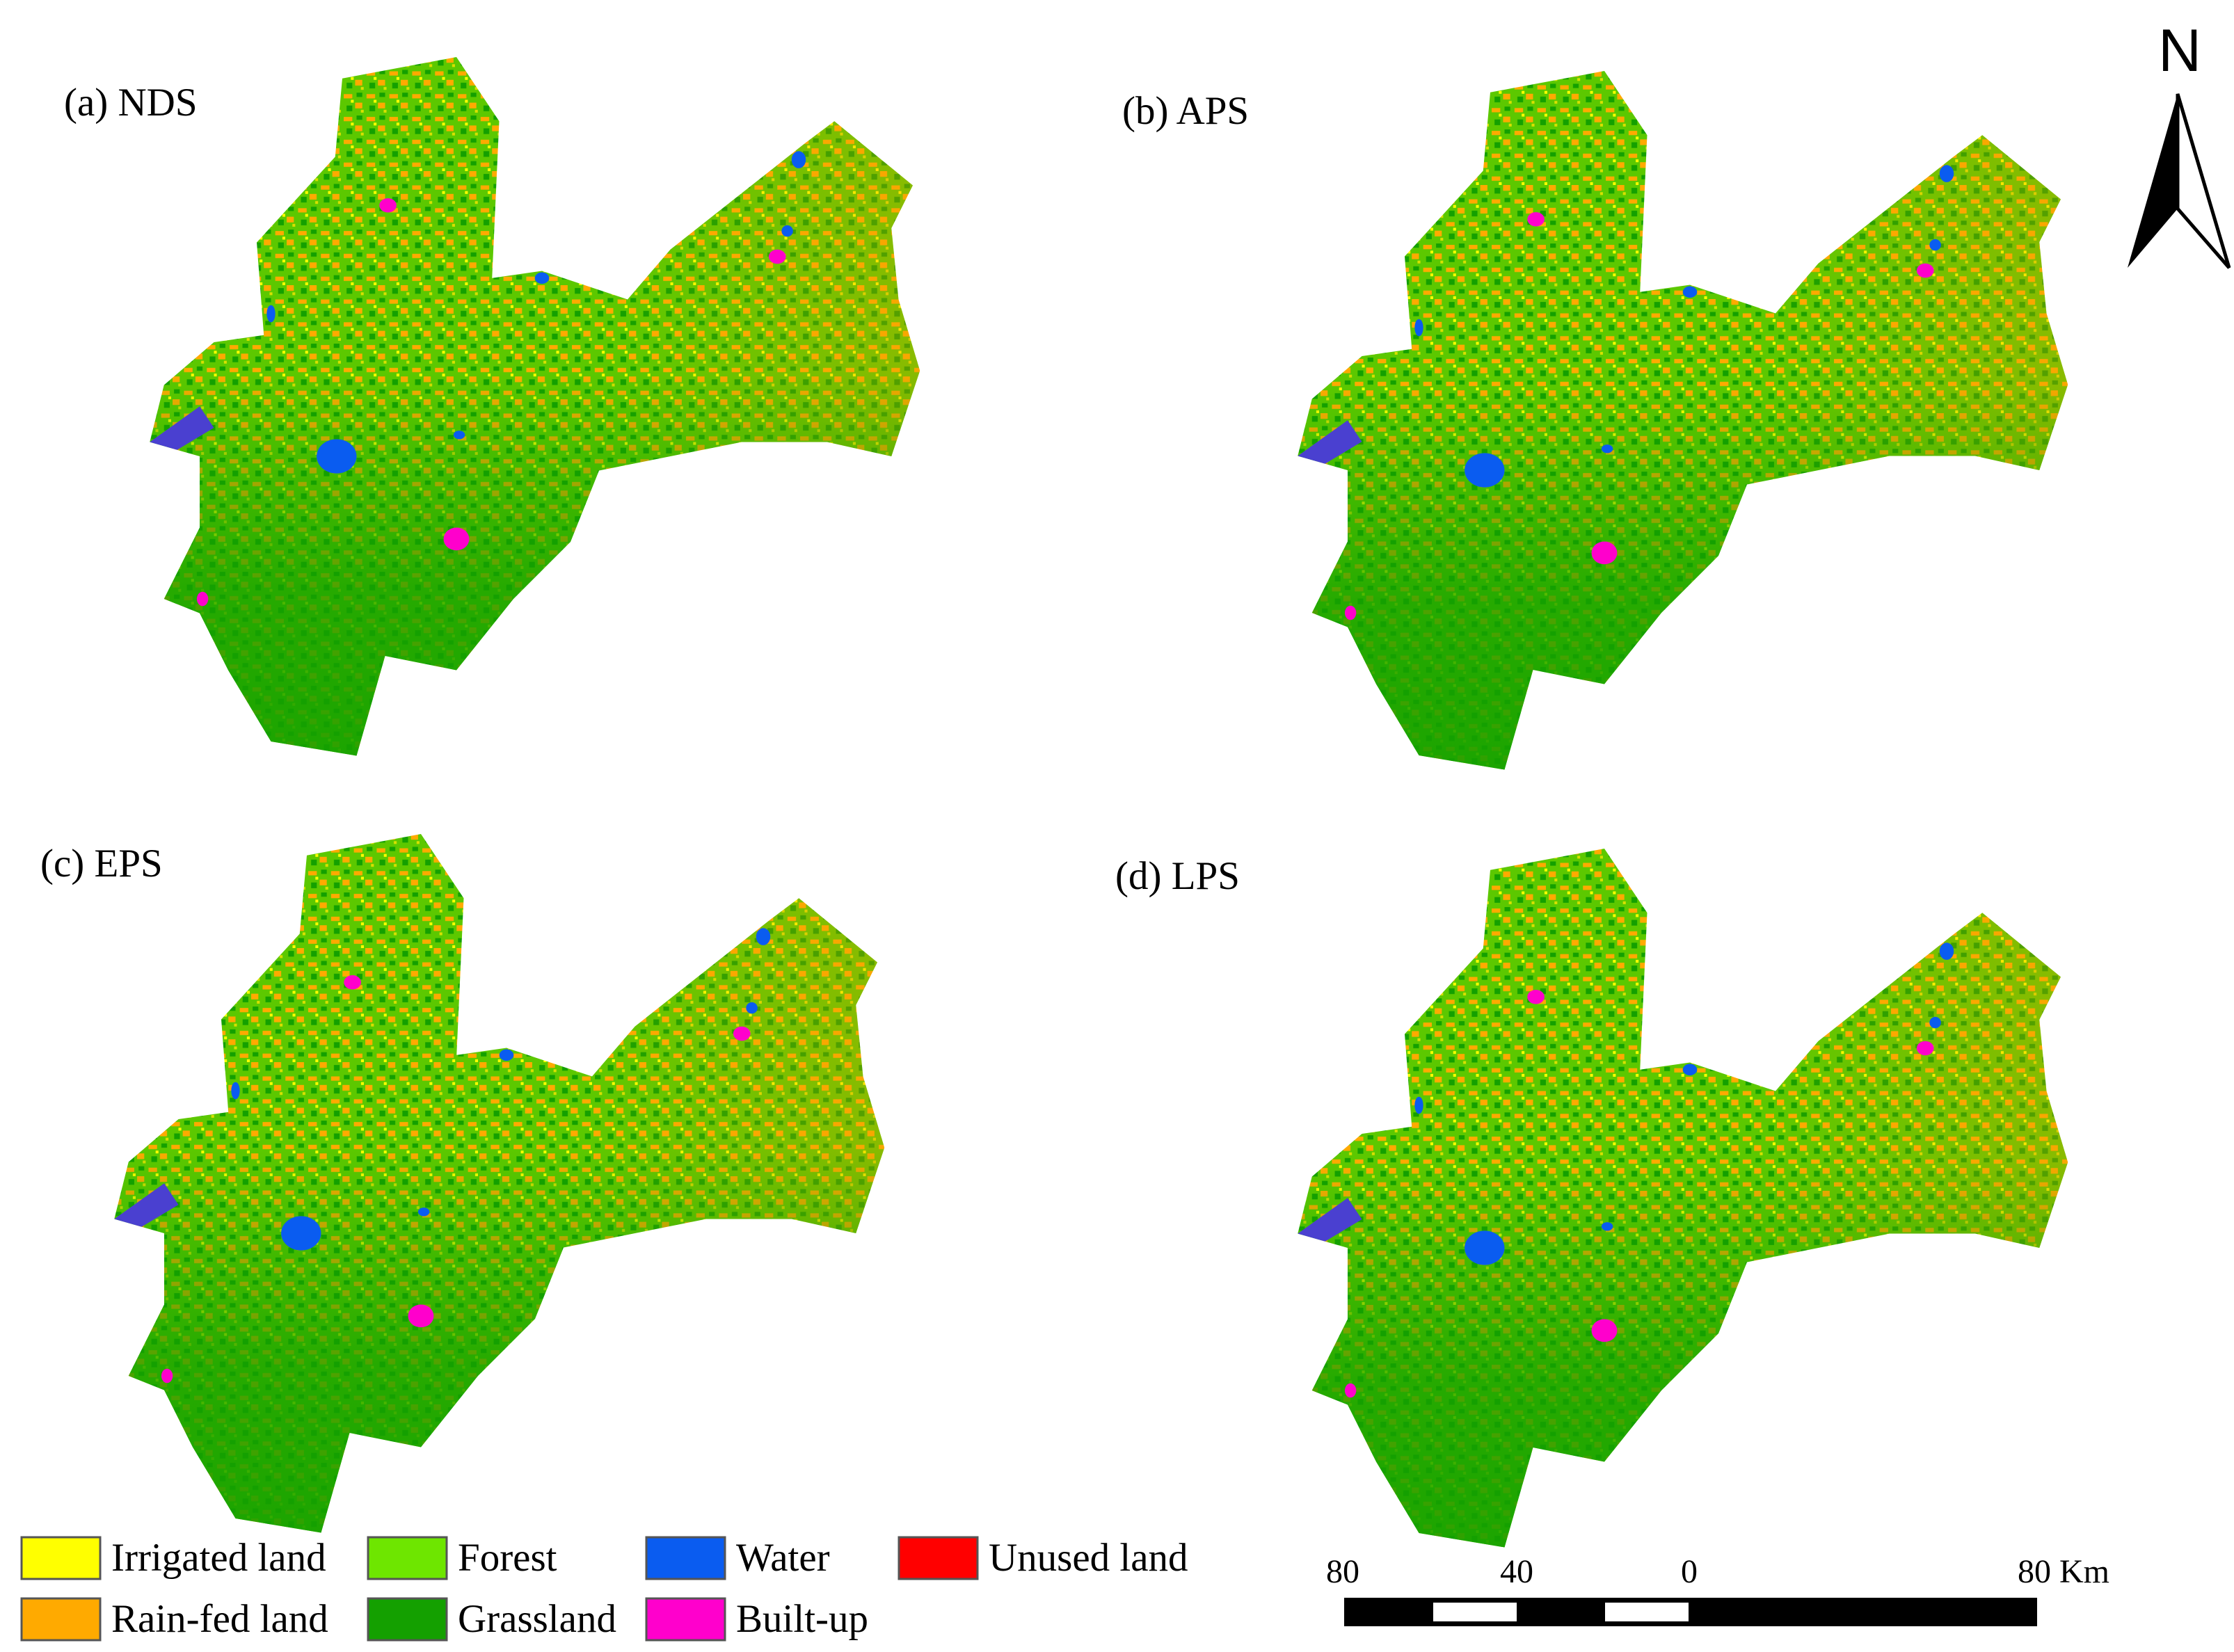  Describe the element at coordinates (2063, 1571) in the screenshot. I see `scale-label: 80 Km` at that location.